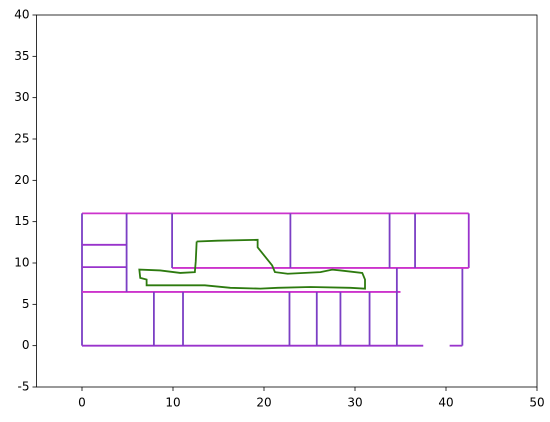  I want to click on y-tick-label: 40, so click(21, 15).